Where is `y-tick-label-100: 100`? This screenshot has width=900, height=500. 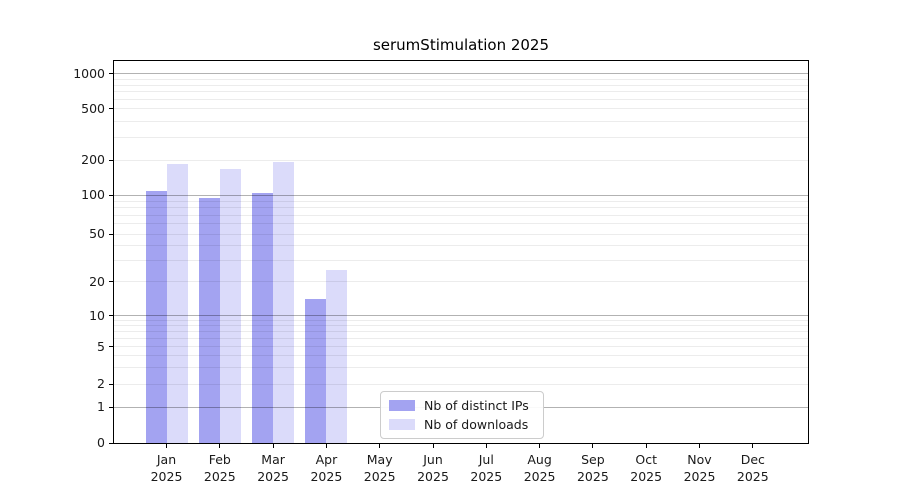
y-tick-label-100: 100 is located at coordinates (93, 195).